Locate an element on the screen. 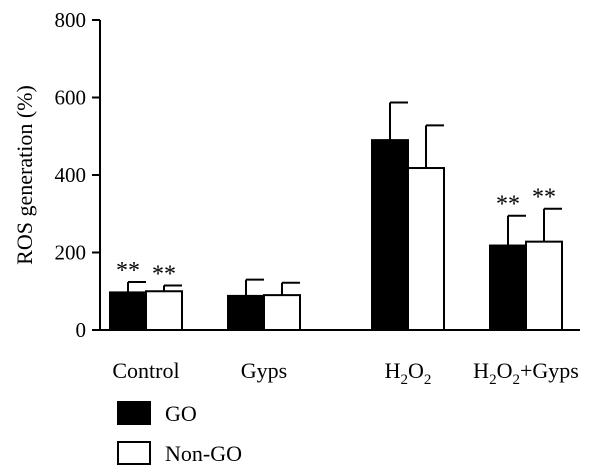  category-label: Control is located at coordinates (145, 370).